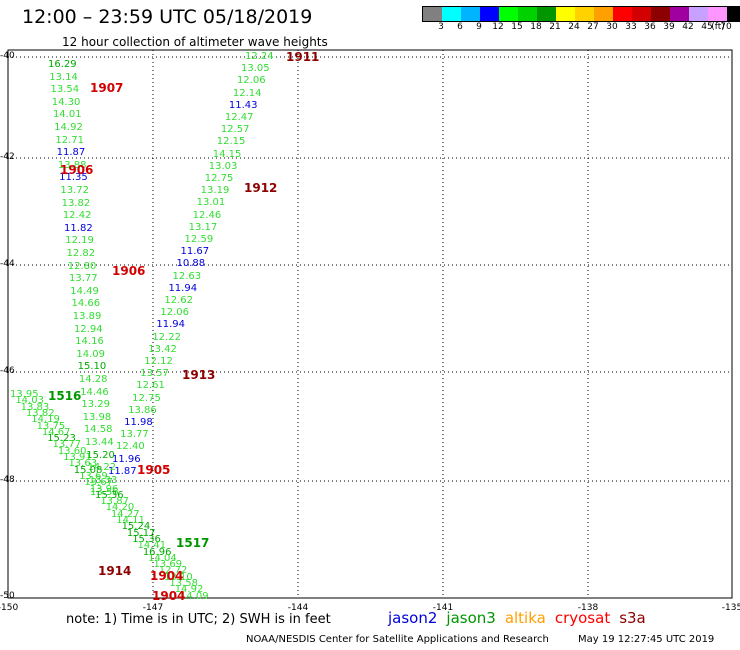 This screenshot has height=650, width=740. What do you see at coordinates (223, 166) in the screenshot?
I see `wave-height-value: 13.03` at bounding box center [223, 166].